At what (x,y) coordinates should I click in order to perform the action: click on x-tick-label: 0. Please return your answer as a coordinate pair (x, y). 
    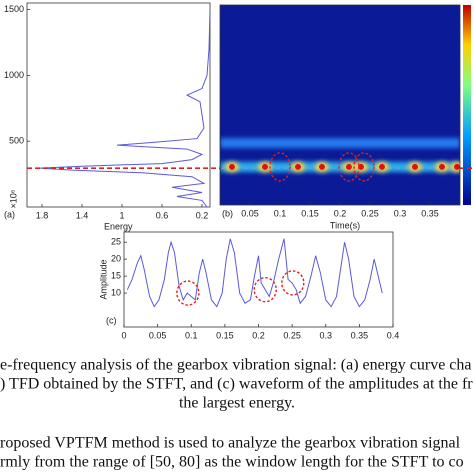
    Looking at the image, I should click on (123, 335).